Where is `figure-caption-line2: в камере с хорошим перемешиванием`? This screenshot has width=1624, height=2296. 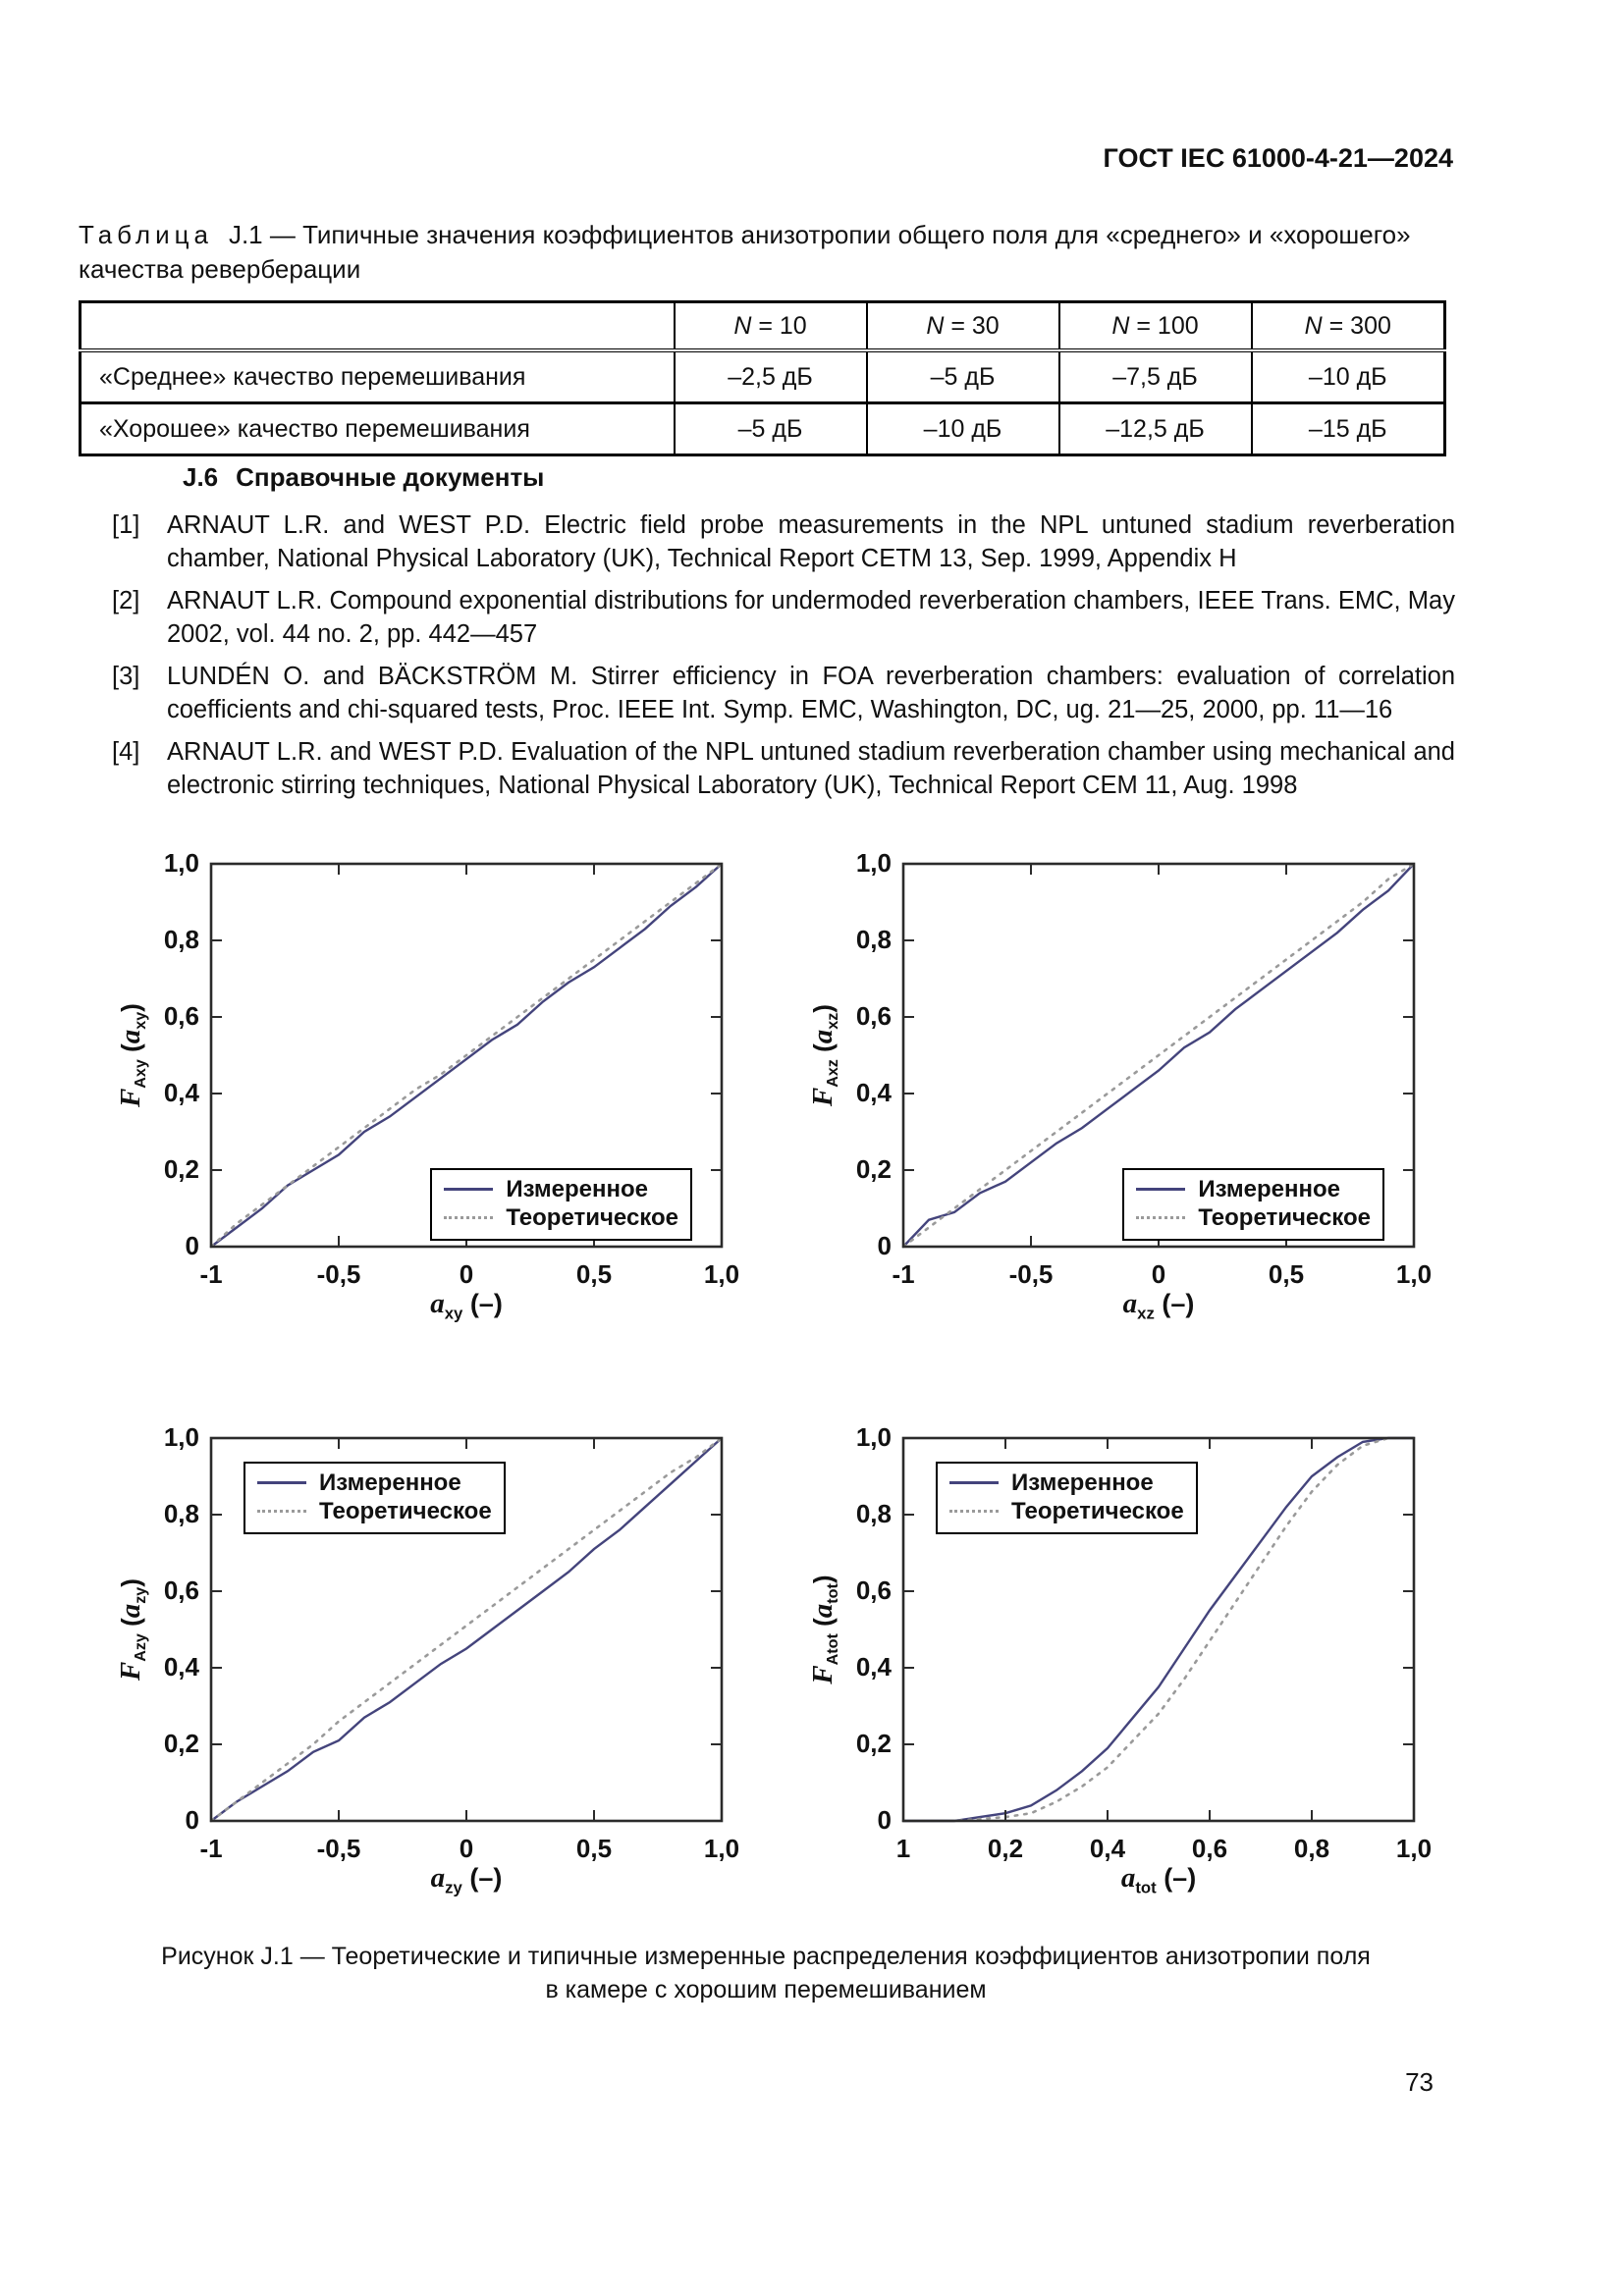
figure-caption-line2: в камере с хорошим перемешиванием is located at coordinates (766, 1989).